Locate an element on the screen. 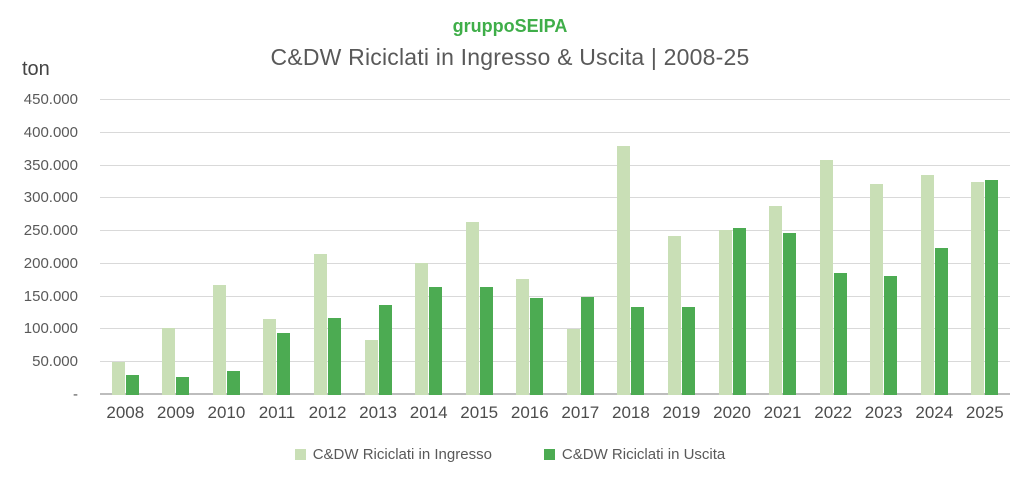  bar-group-2023 is located at coordinates (883, 247).